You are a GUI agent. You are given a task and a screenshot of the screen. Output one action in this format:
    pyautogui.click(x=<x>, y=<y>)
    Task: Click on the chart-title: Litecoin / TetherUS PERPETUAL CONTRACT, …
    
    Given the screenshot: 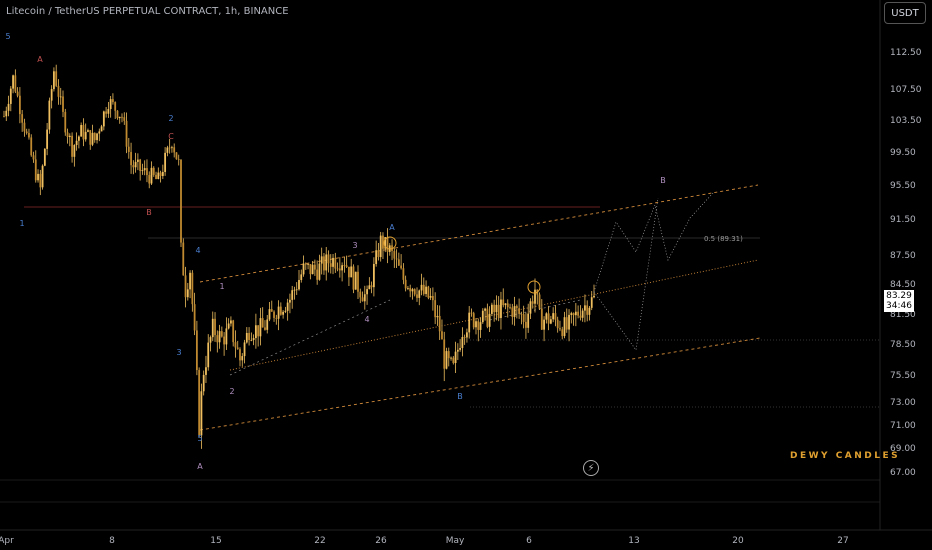 What is the action you would take?
    pyautogui.click(x=147, y=11)
    